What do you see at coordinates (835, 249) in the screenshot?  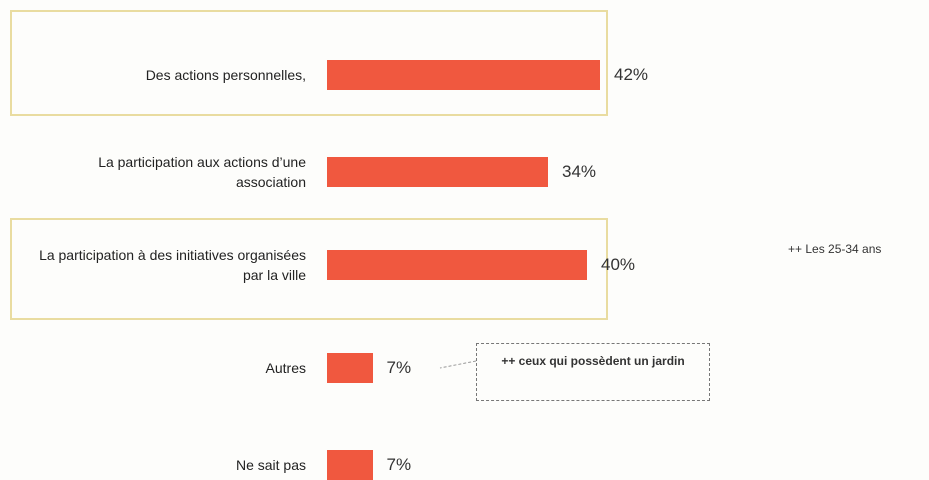 I see `annotation: ++ Les 25-34 ans` at bounding box center [835, 249].